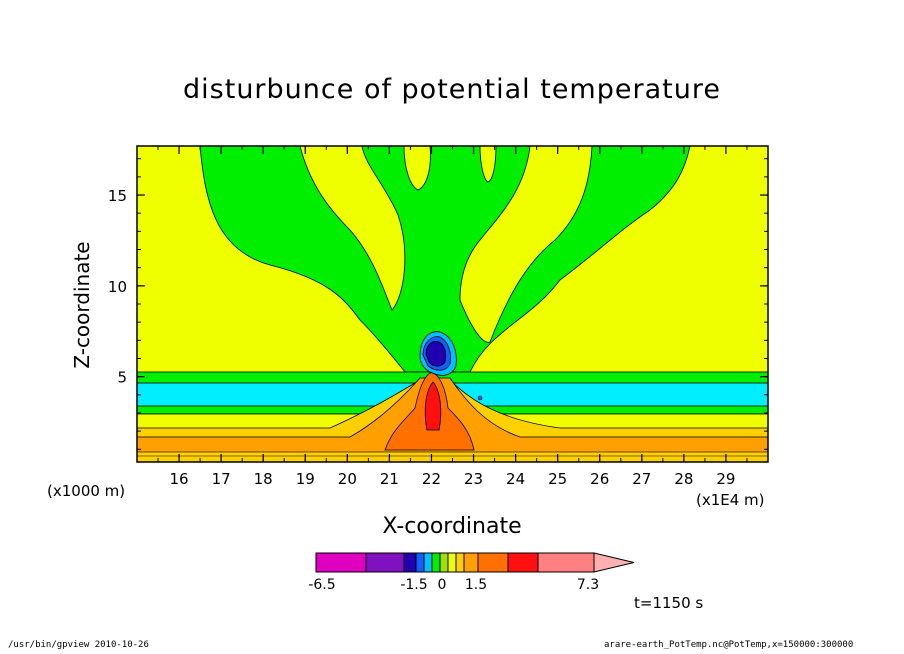 The image size is (904, 654). What do you see at coordinates (263, 479) in the screenshot?
I see `x-tick-label: 18` at bounding box center [263, 479].